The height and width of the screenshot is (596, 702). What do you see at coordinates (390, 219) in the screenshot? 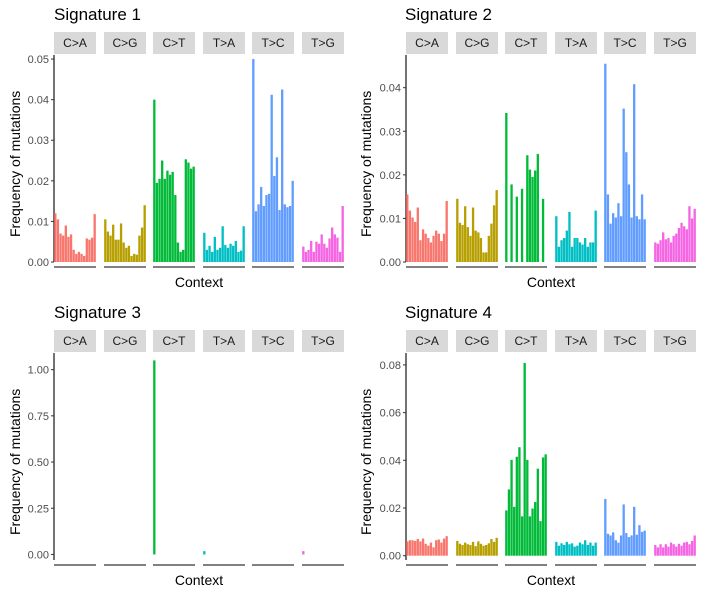
I see `y-tick-label: 0.01` at bounding box center [390, 219].